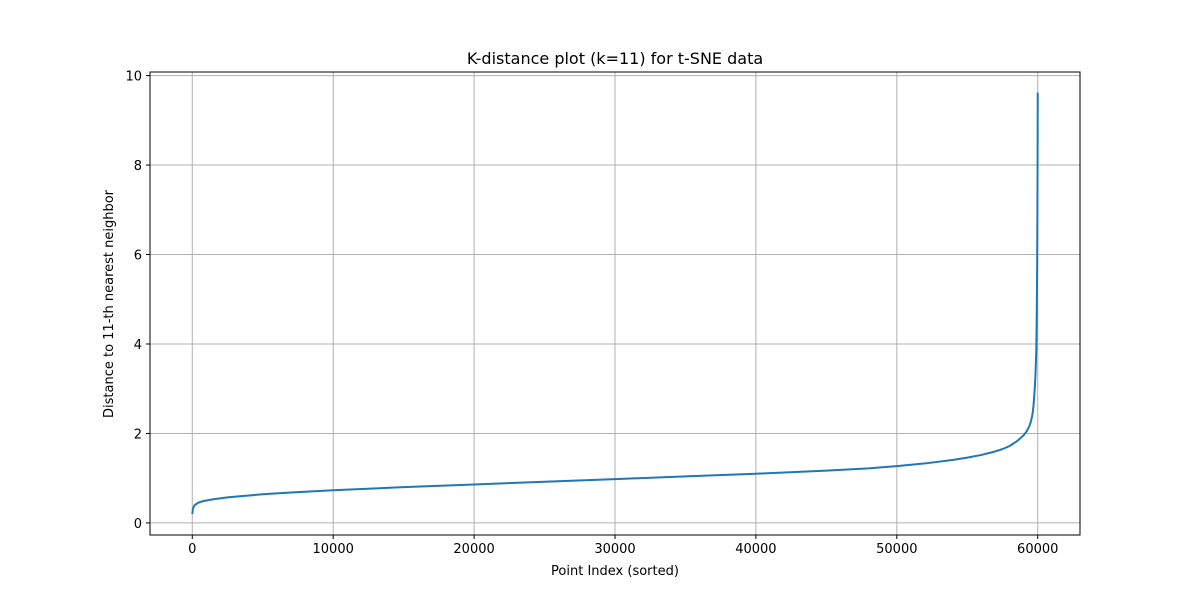 The image size is (1200, 600). I want to click on chart-title: K-distance plot (k=11) for t-SNE data, so click(615, 58).